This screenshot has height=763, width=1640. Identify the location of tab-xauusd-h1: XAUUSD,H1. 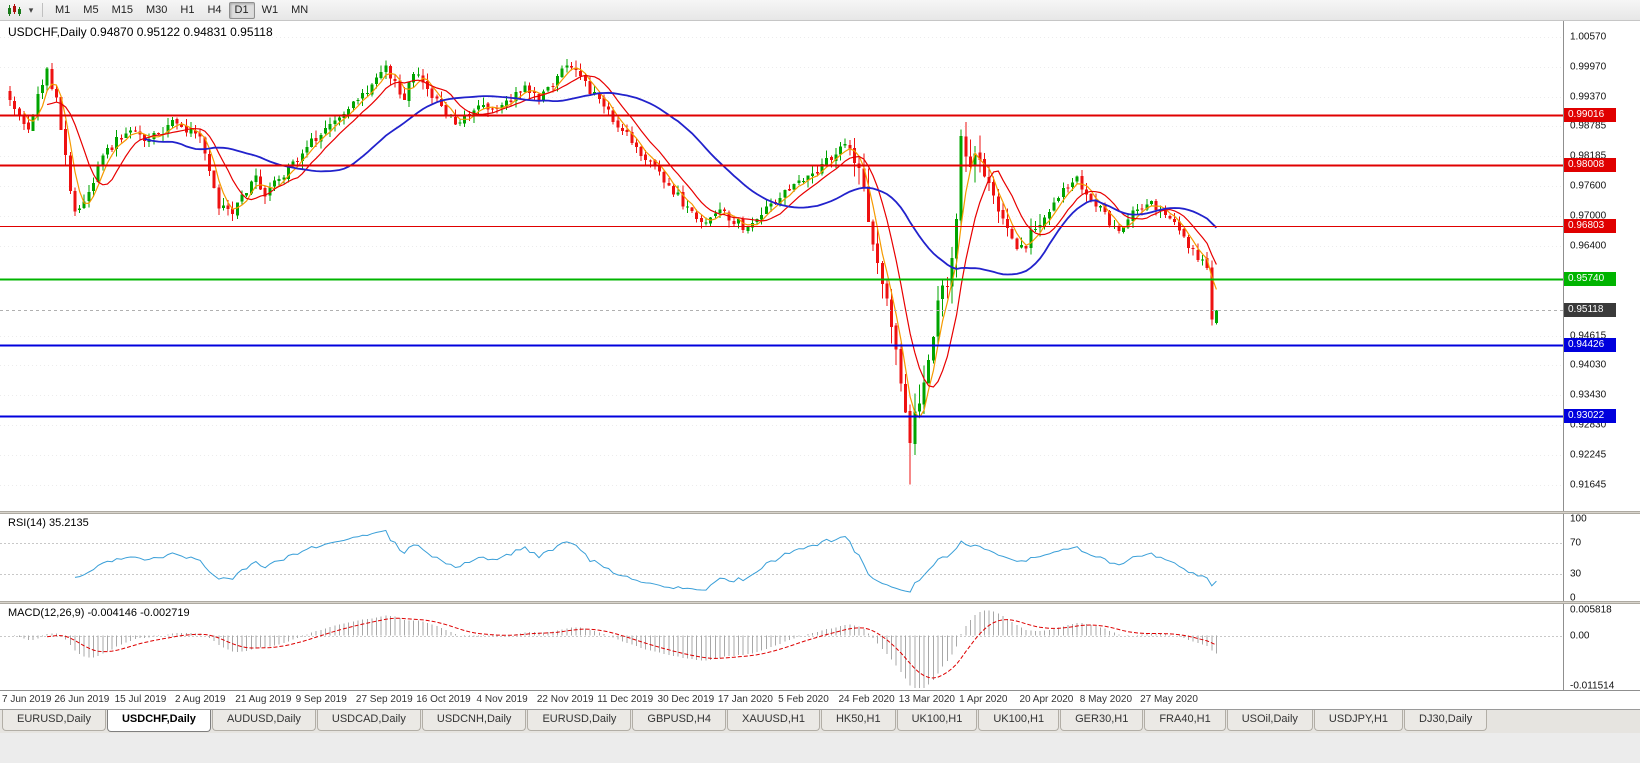
(773, 720).